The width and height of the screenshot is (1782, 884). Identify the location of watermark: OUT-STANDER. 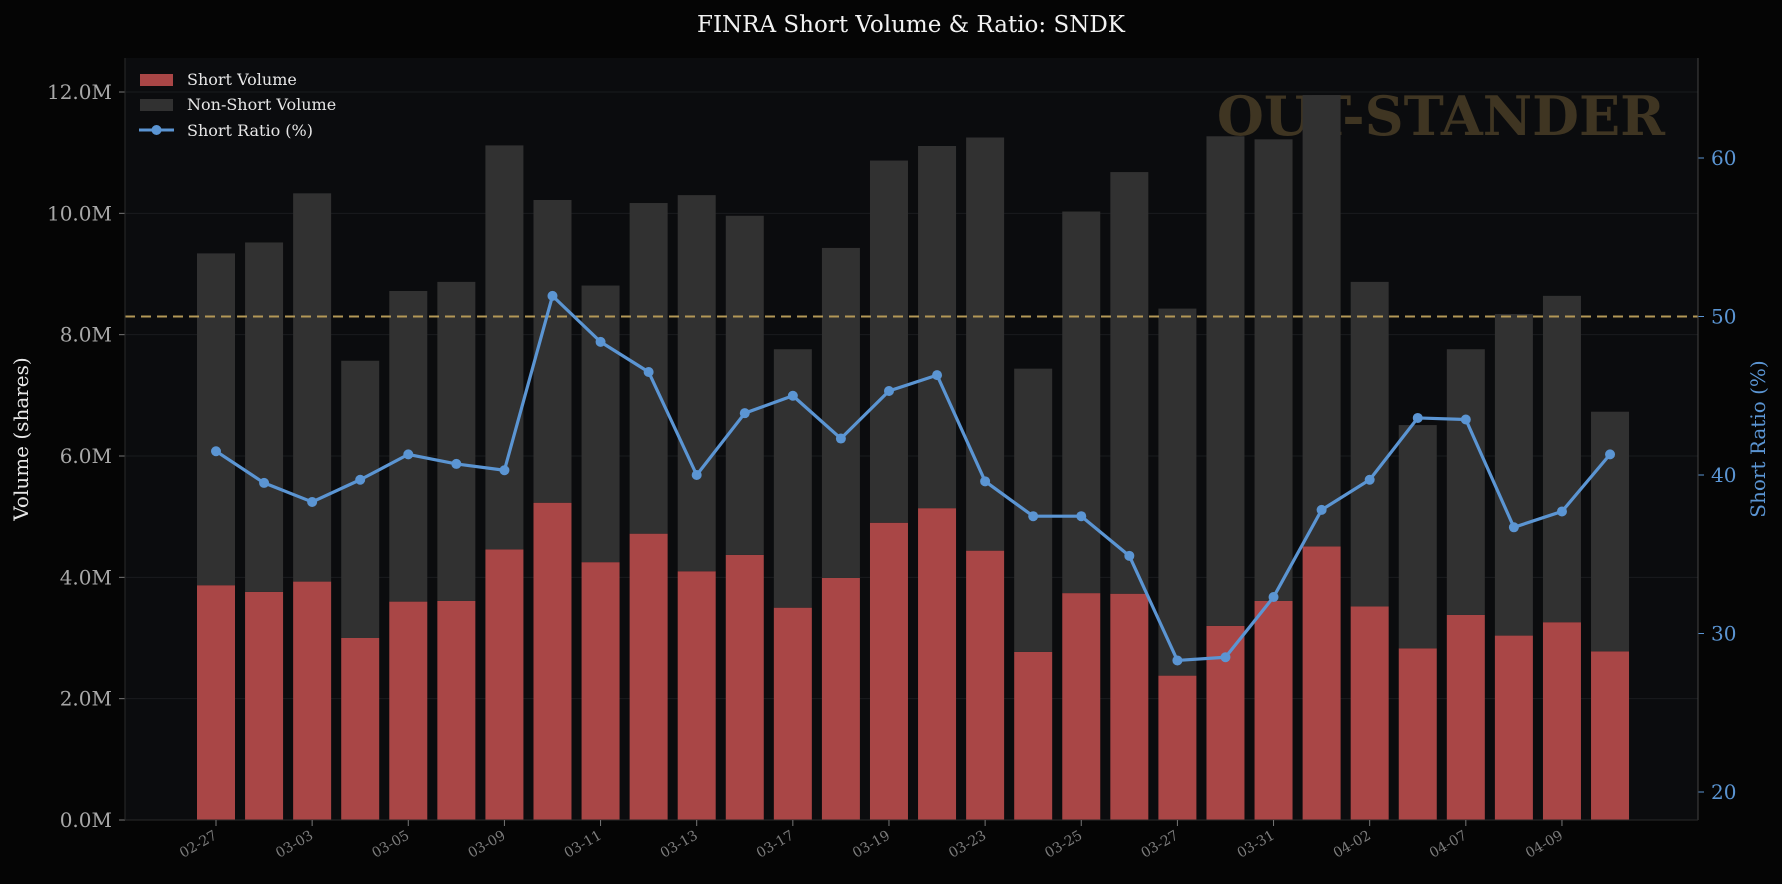
(1441, 116).